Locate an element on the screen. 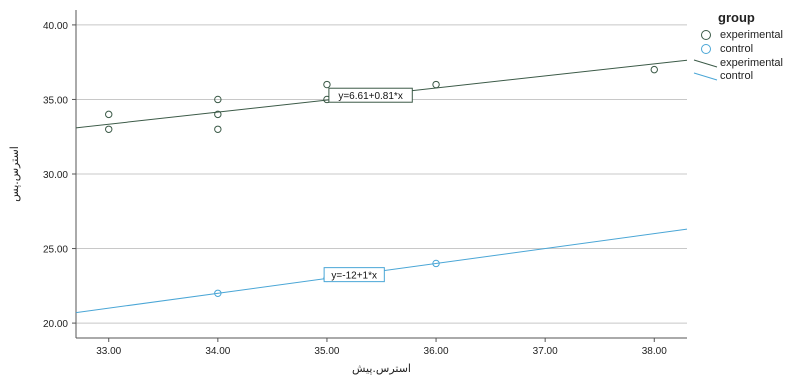 The height and width of the screenshot is (378, 799). legend-title: group is located at coordinates (736, 17).